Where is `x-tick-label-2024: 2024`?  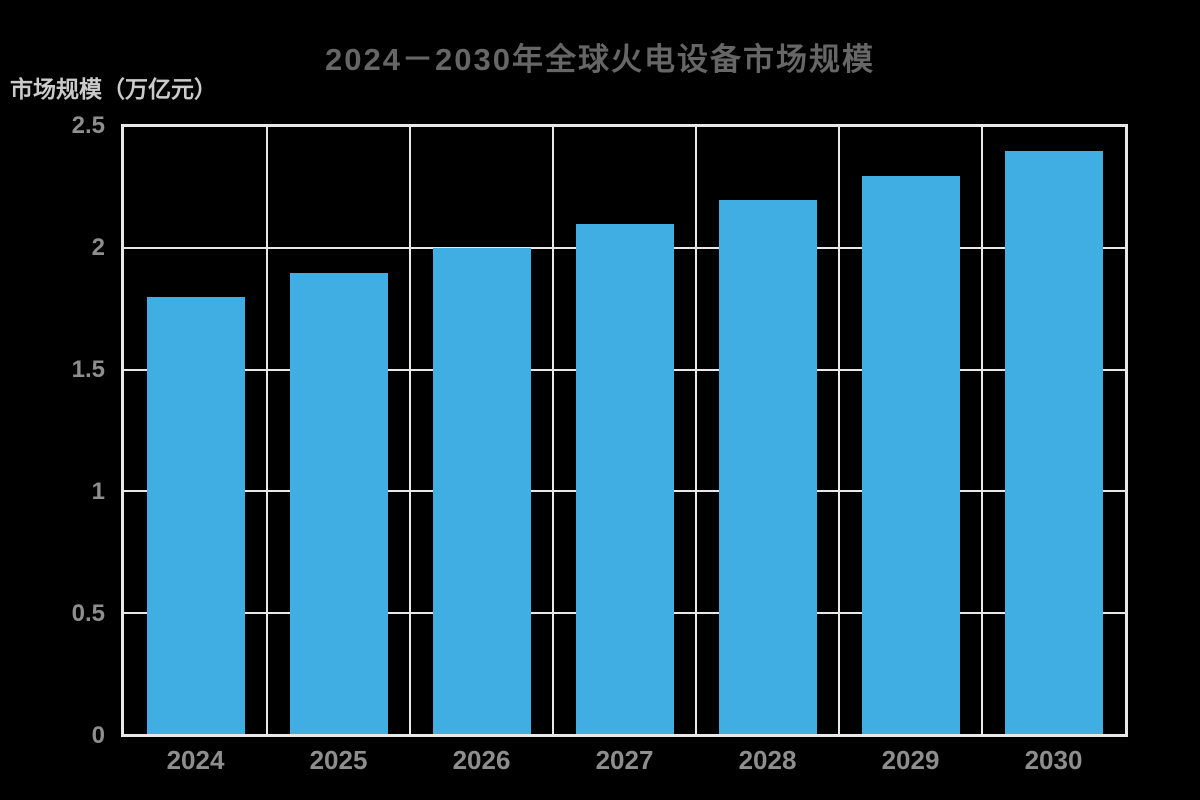 x-tick-label-2024: 2024 is located at coordinates (195, 760).